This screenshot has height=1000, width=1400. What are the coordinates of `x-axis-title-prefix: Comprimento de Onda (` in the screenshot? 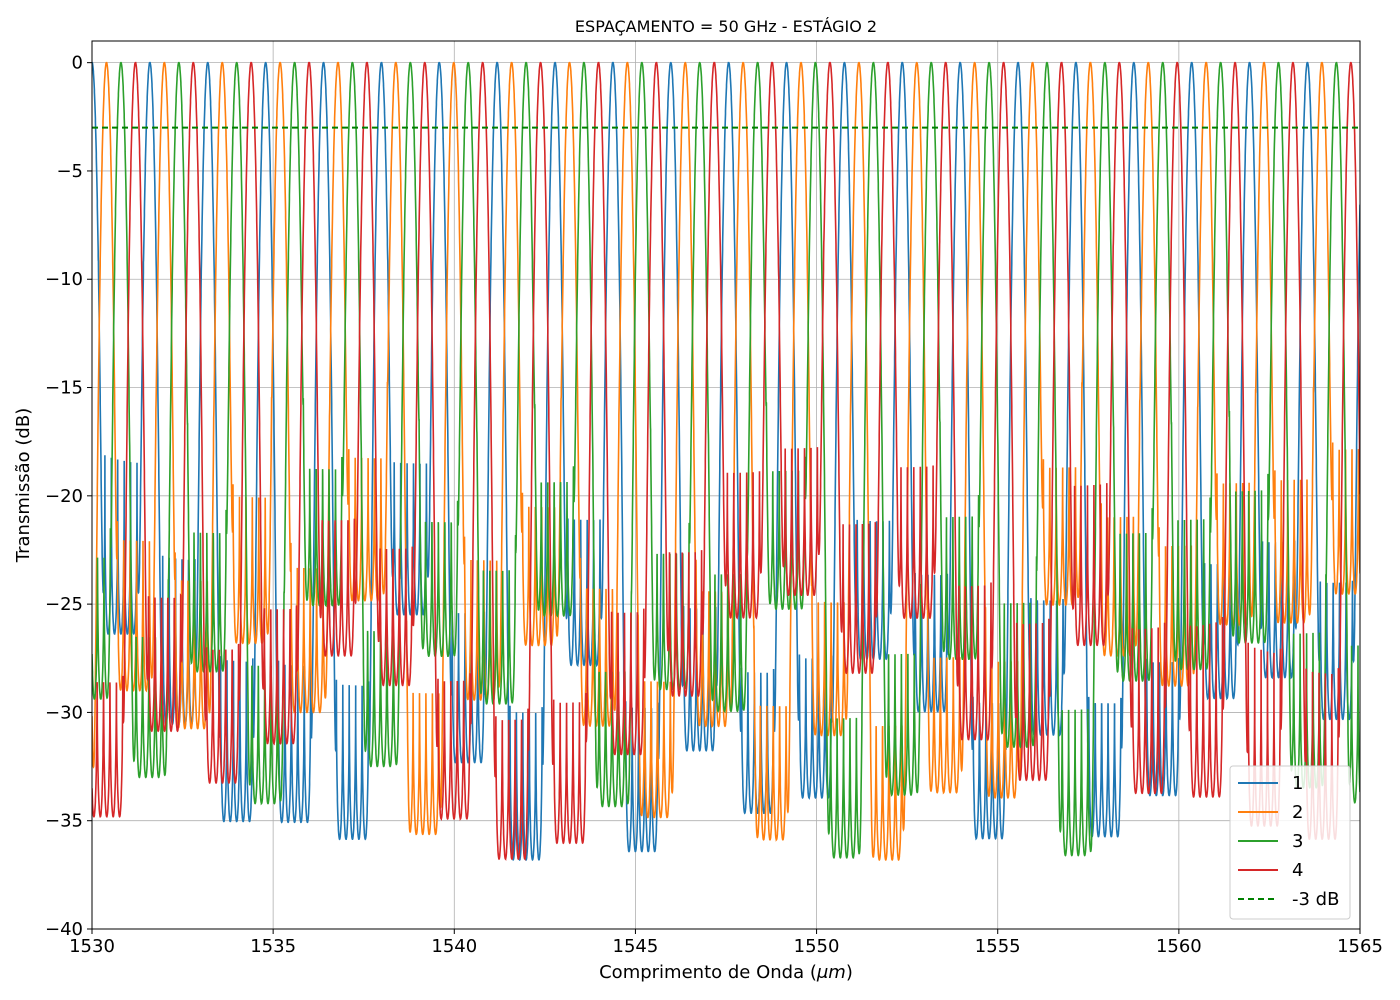 It's located at (708, 972).